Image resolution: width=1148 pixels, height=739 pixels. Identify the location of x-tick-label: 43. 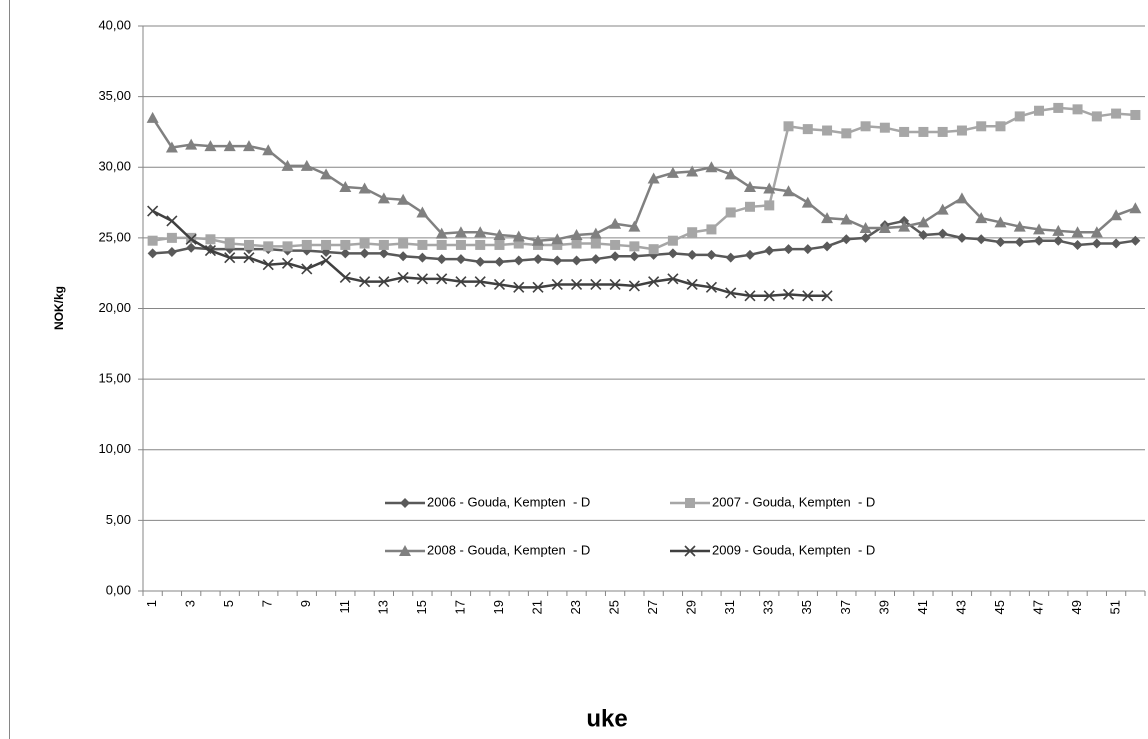
(960, 607).